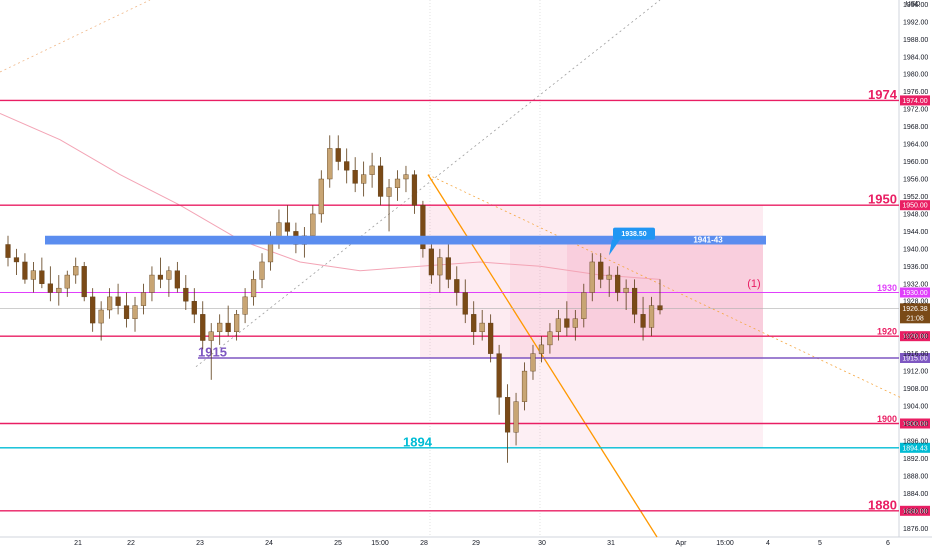  I want to click on level-tag-1974: 1974.00, so click(914, 101).